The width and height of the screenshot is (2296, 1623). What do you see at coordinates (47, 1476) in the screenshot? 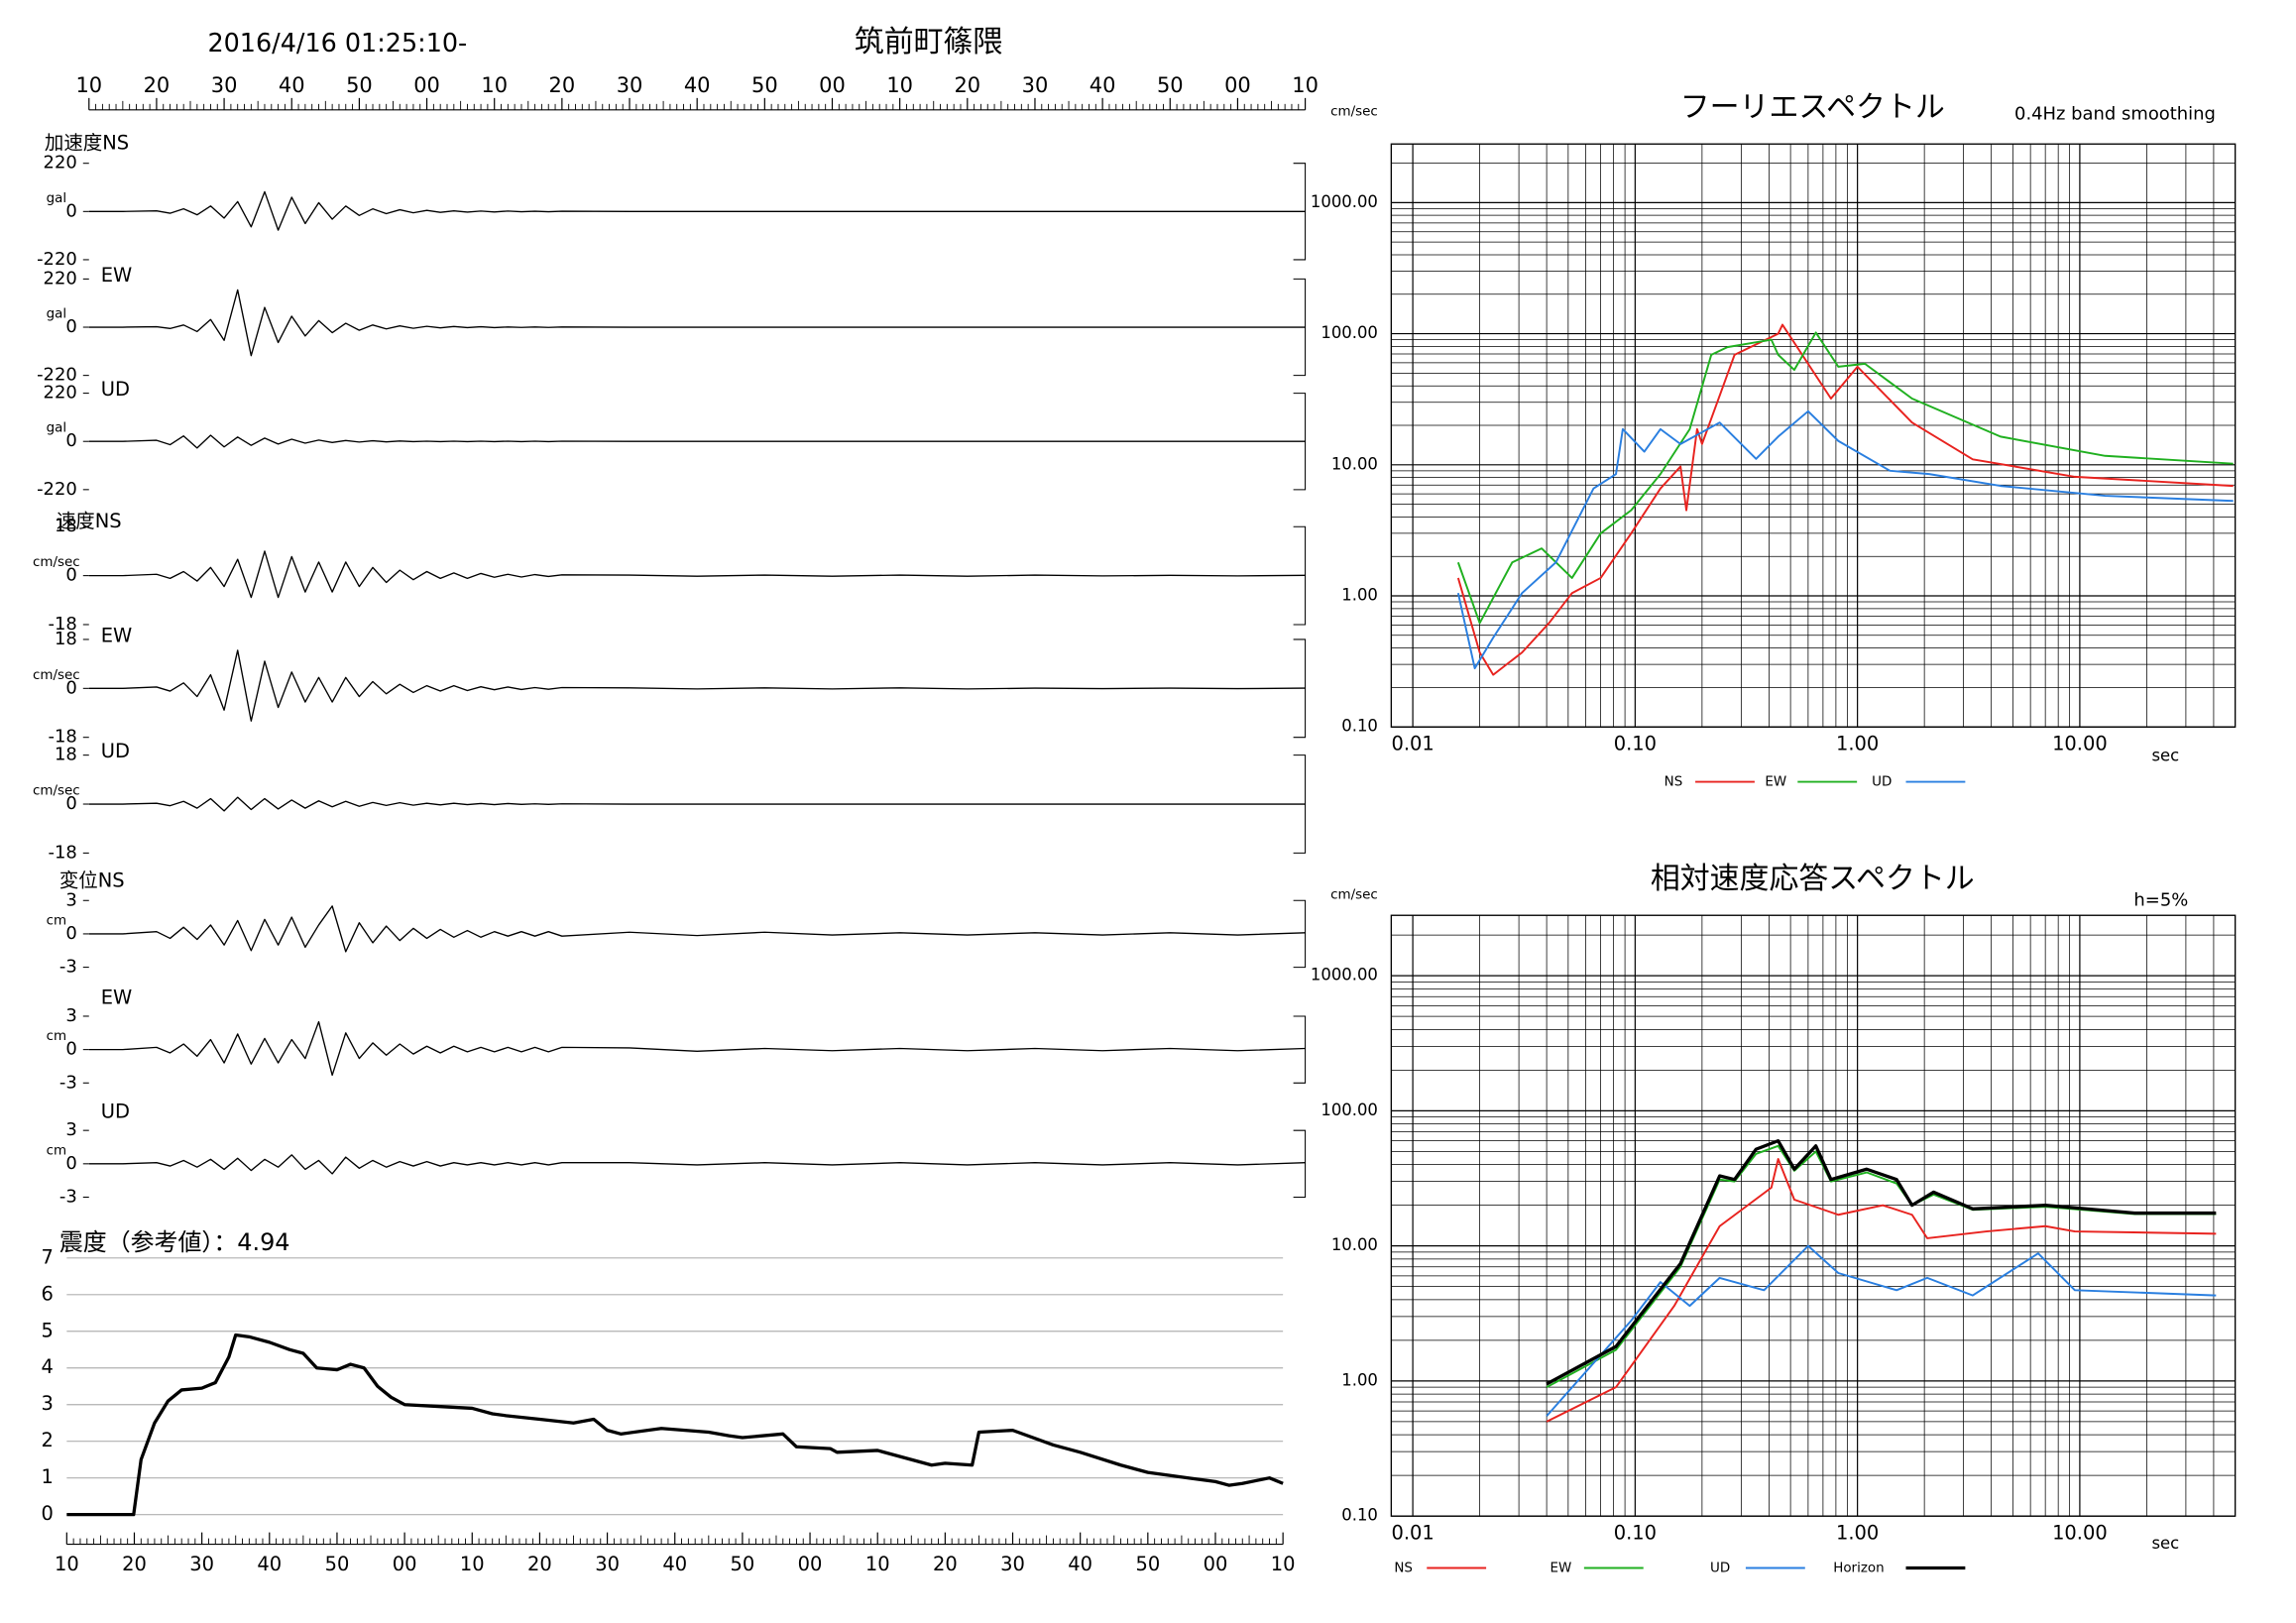
I see `y-tick-label: 1` at bounding box center [47, 1476].